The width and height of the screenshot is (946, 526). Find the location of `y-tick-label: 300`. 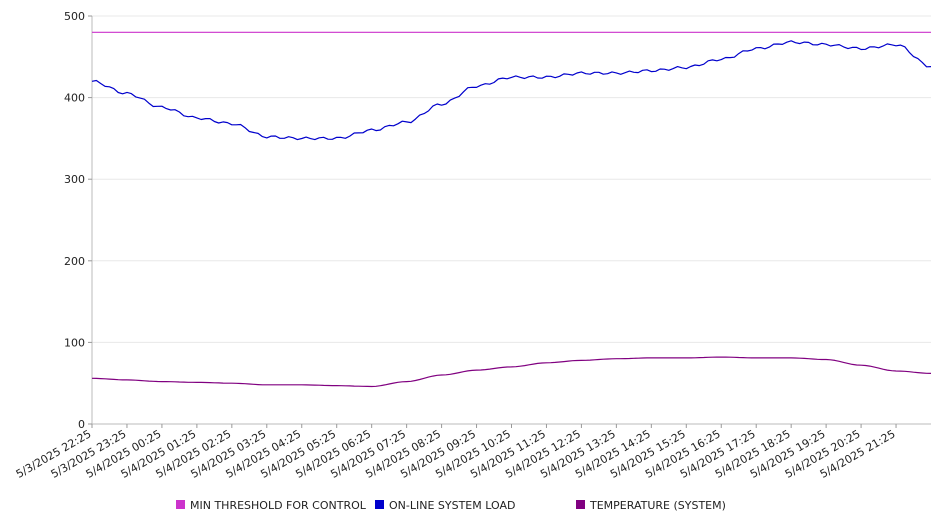

y-tick-label: 300 is located at coordinates (74, 179).